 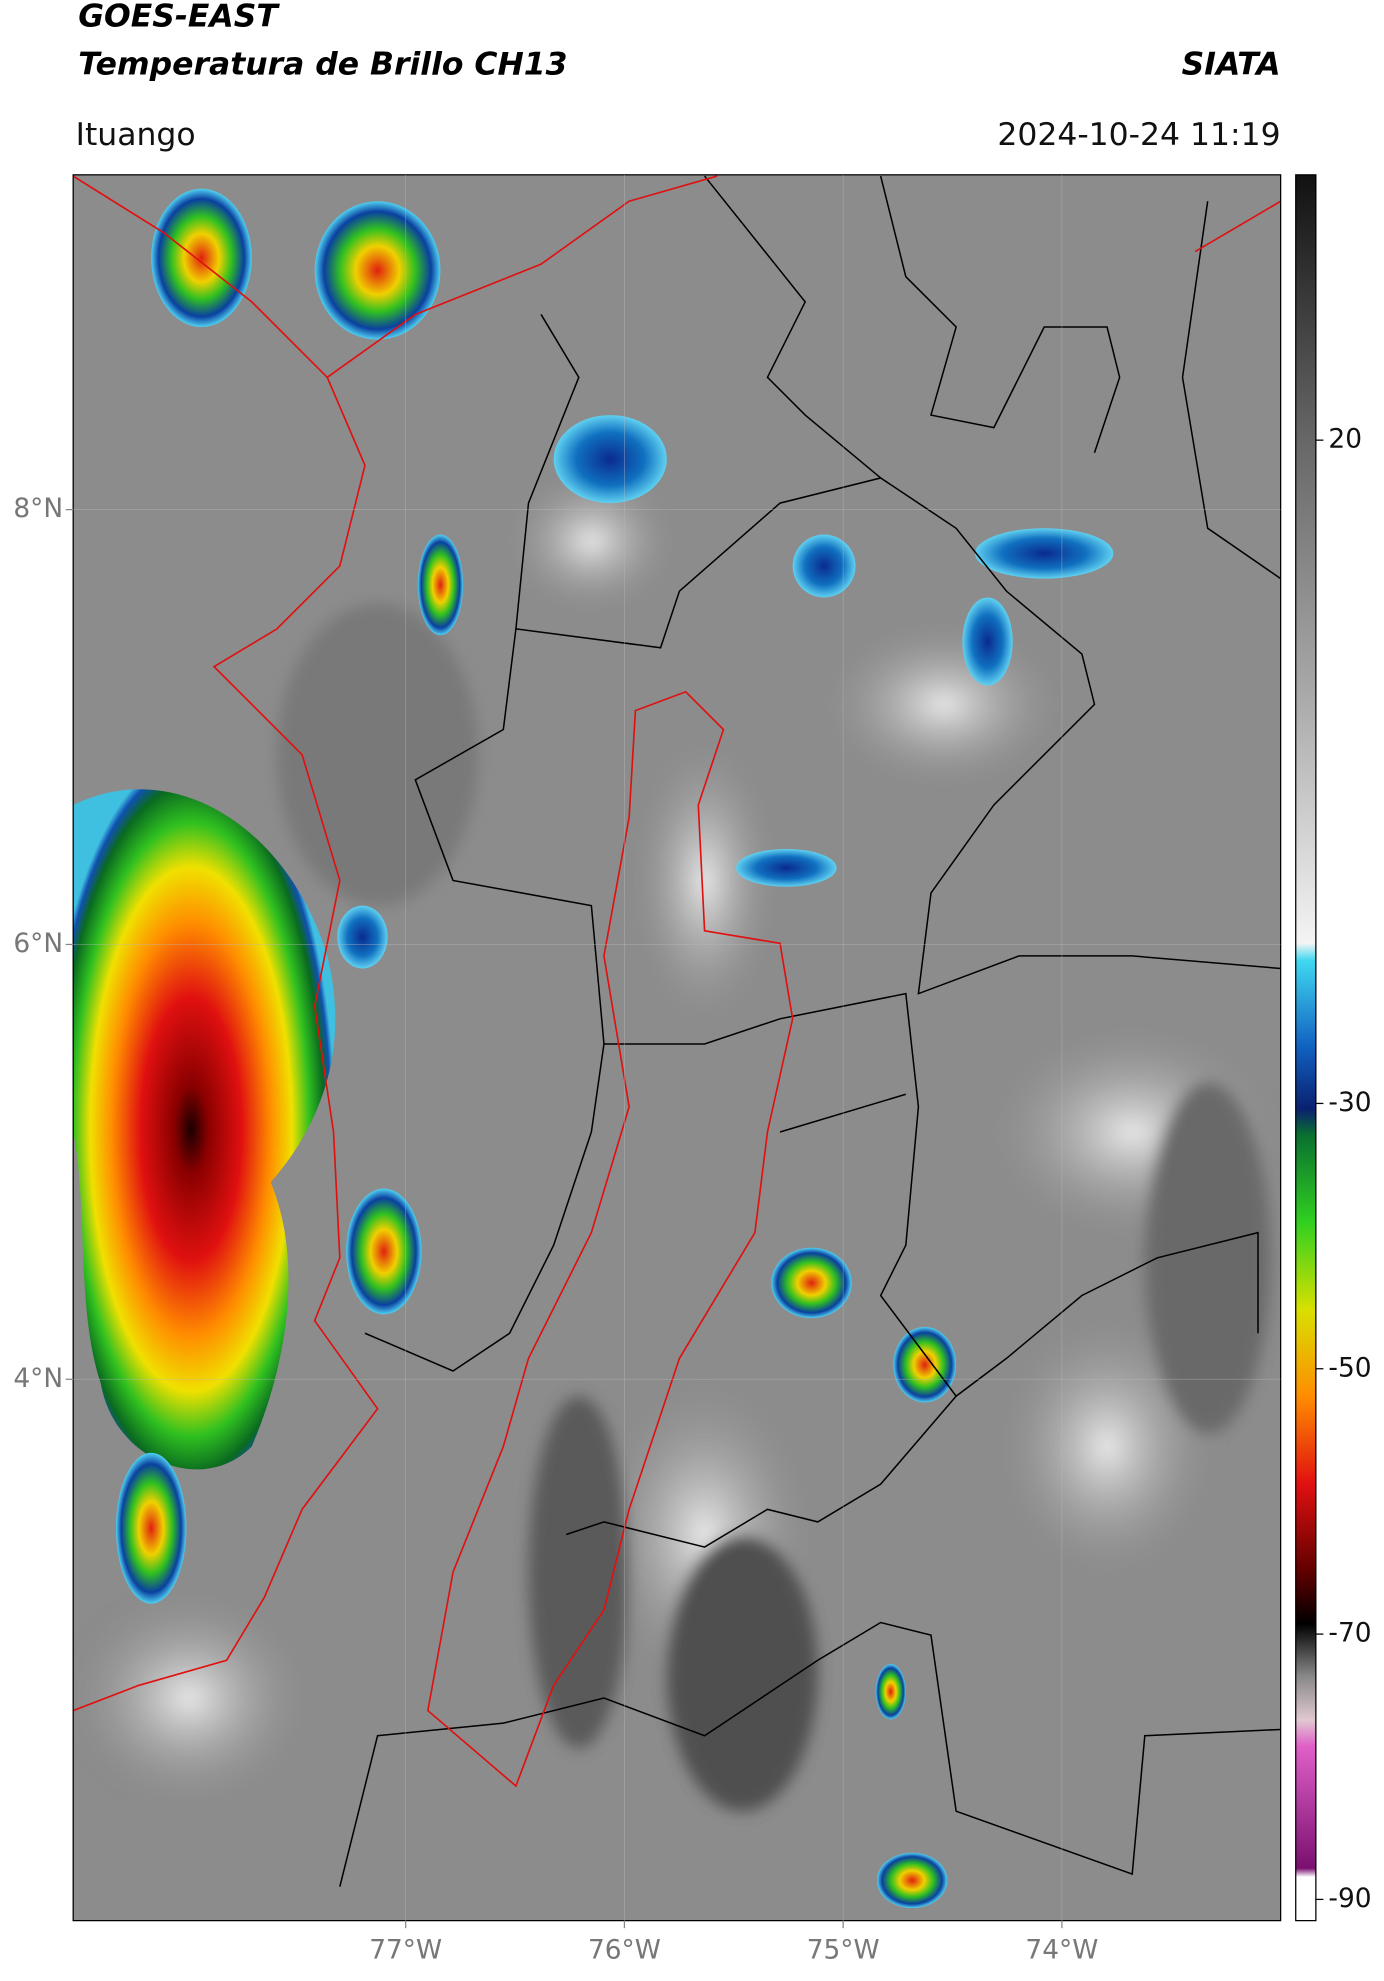 I want to click on colorbar-tick-label: -30, so click(x=1349, y=1102).